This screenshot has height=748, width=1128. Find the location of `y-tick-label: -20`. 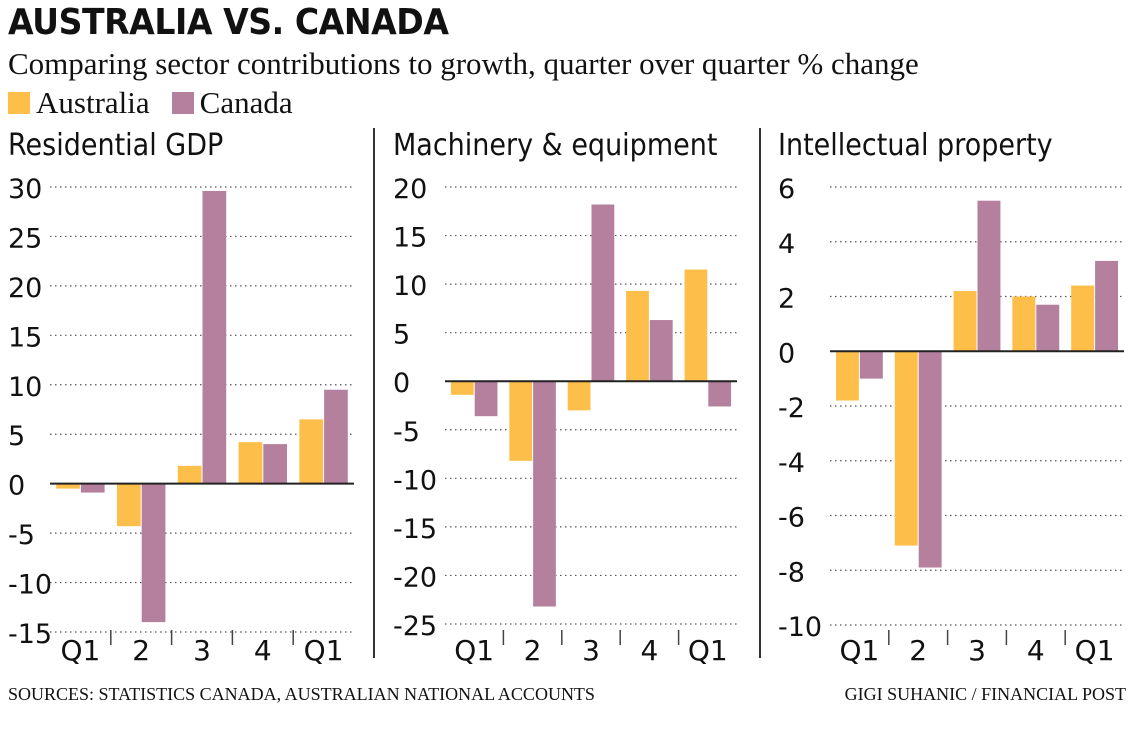

y-tick-label: -20 is located at coordinates (415, 577).